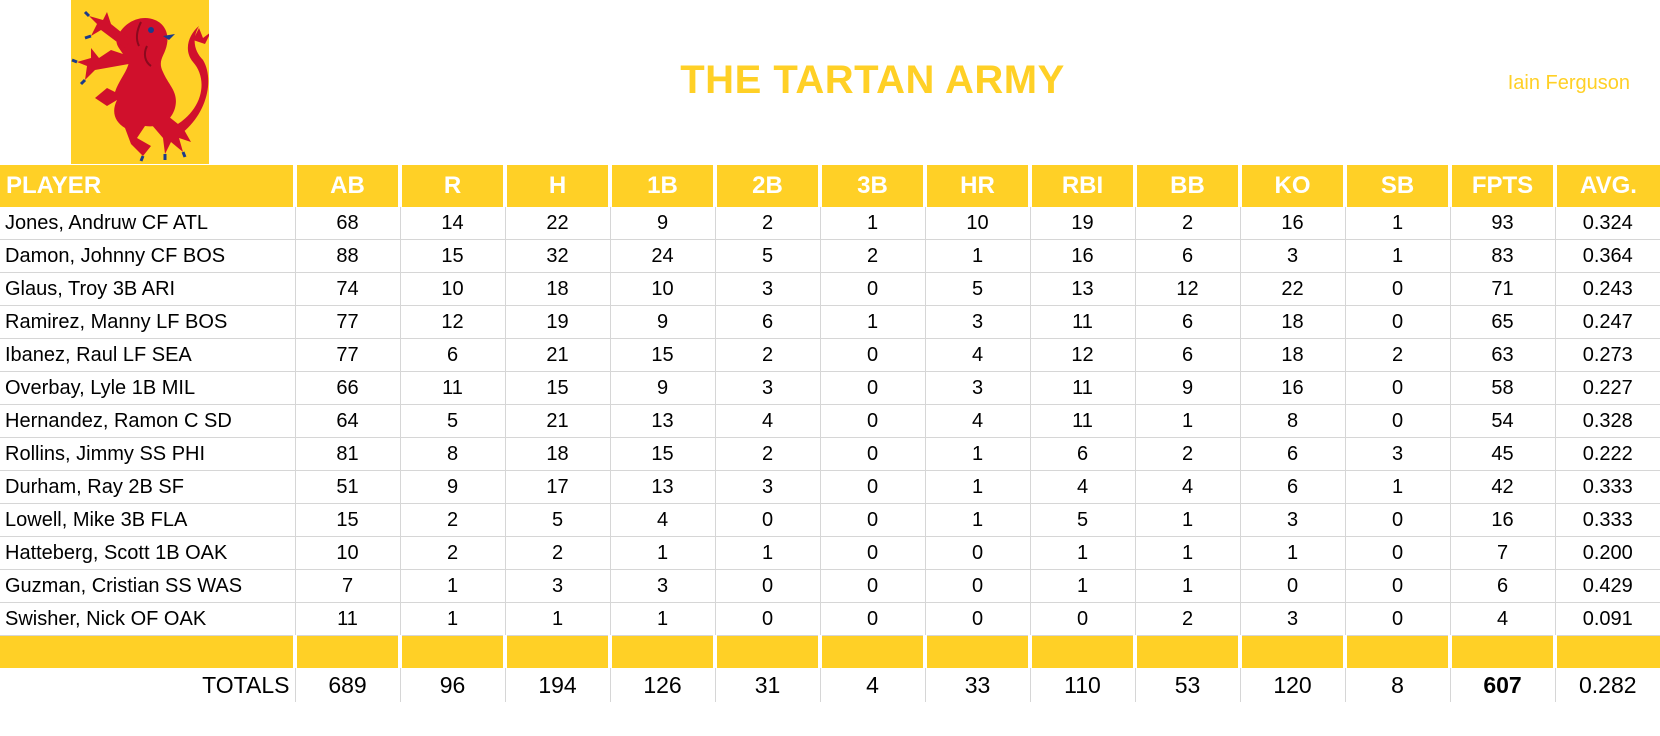  Describe the element at coordinates (348, 223) in the screenshot. I see `stat-cell: 68` at that location.